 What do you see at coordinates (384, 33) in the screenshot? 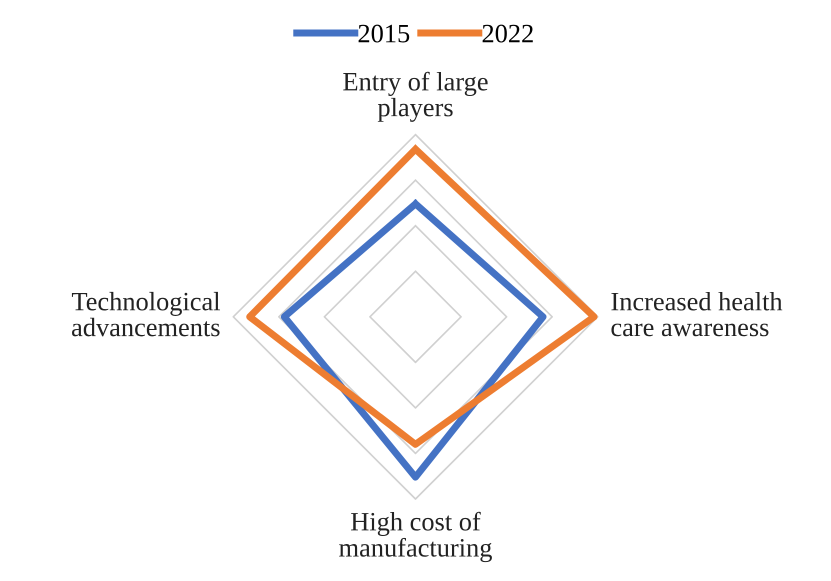
I see `legend-label: 2015` at bounding box center [384, 33].